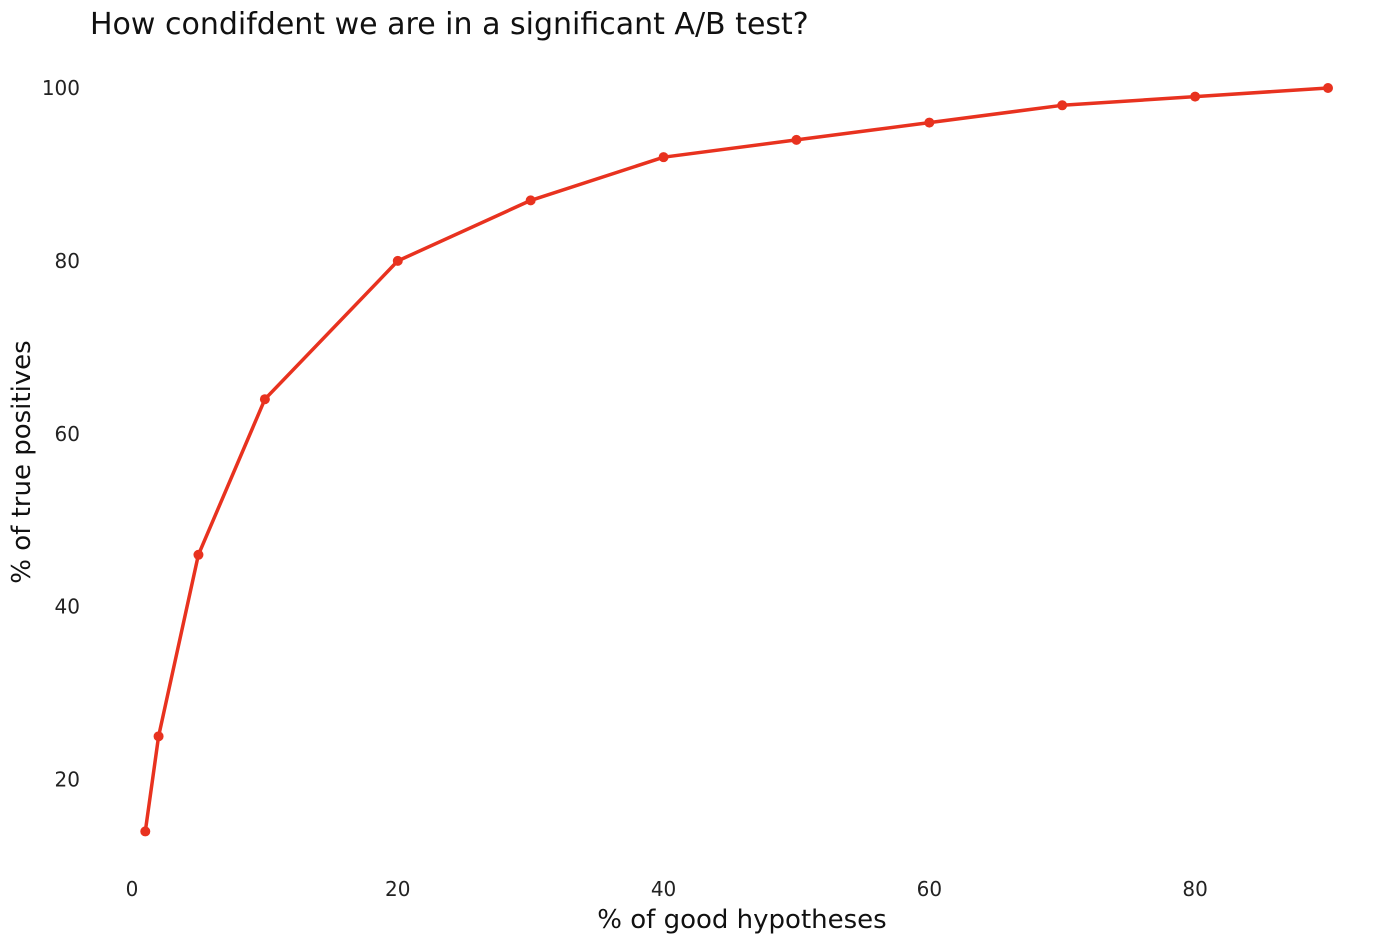  I want to click on x-tick-label: 80, so click(1194, 889).